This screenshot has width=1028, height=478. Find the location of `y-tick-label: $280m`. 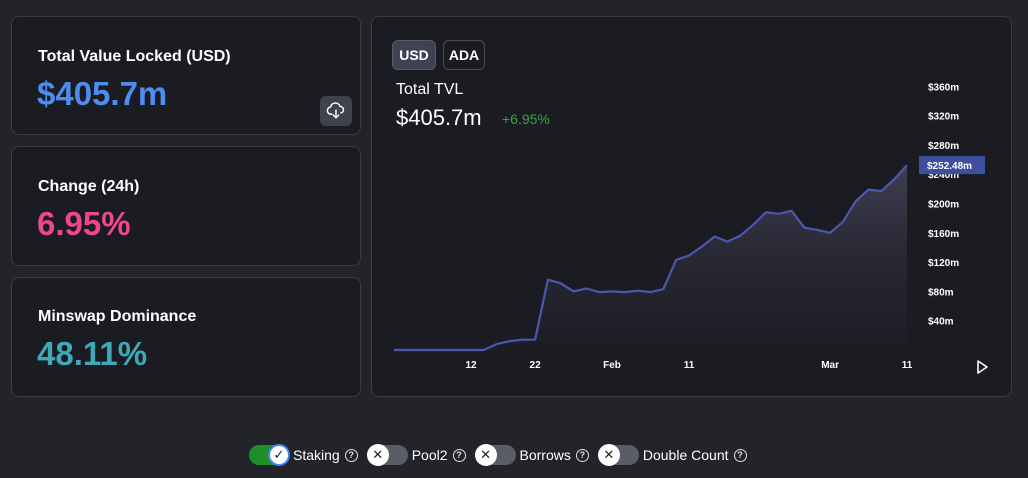

y-tick-label: $280m is located at coordinates (943, 146).